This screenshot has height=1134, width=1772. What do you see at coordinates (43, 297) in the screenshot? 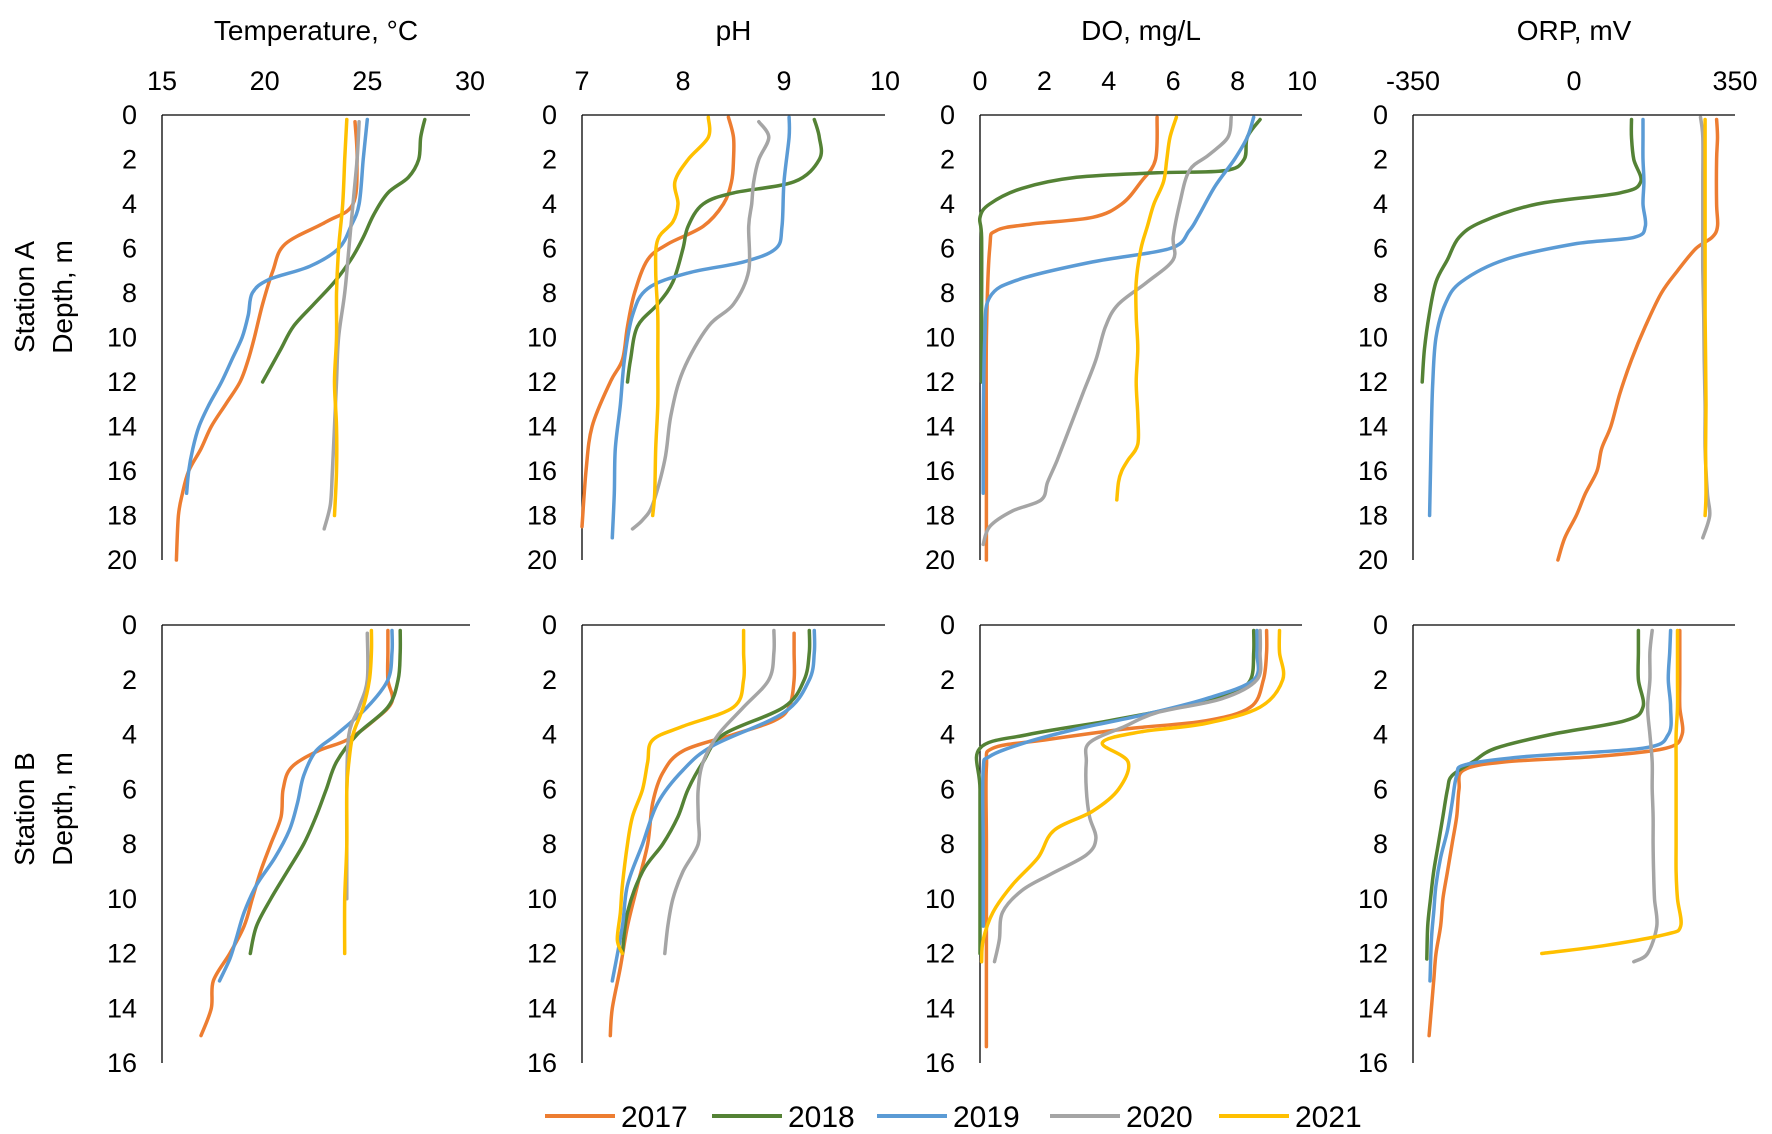
I see `row-label-station-a: Station A Depth, m` at bounding box center [43, 297].